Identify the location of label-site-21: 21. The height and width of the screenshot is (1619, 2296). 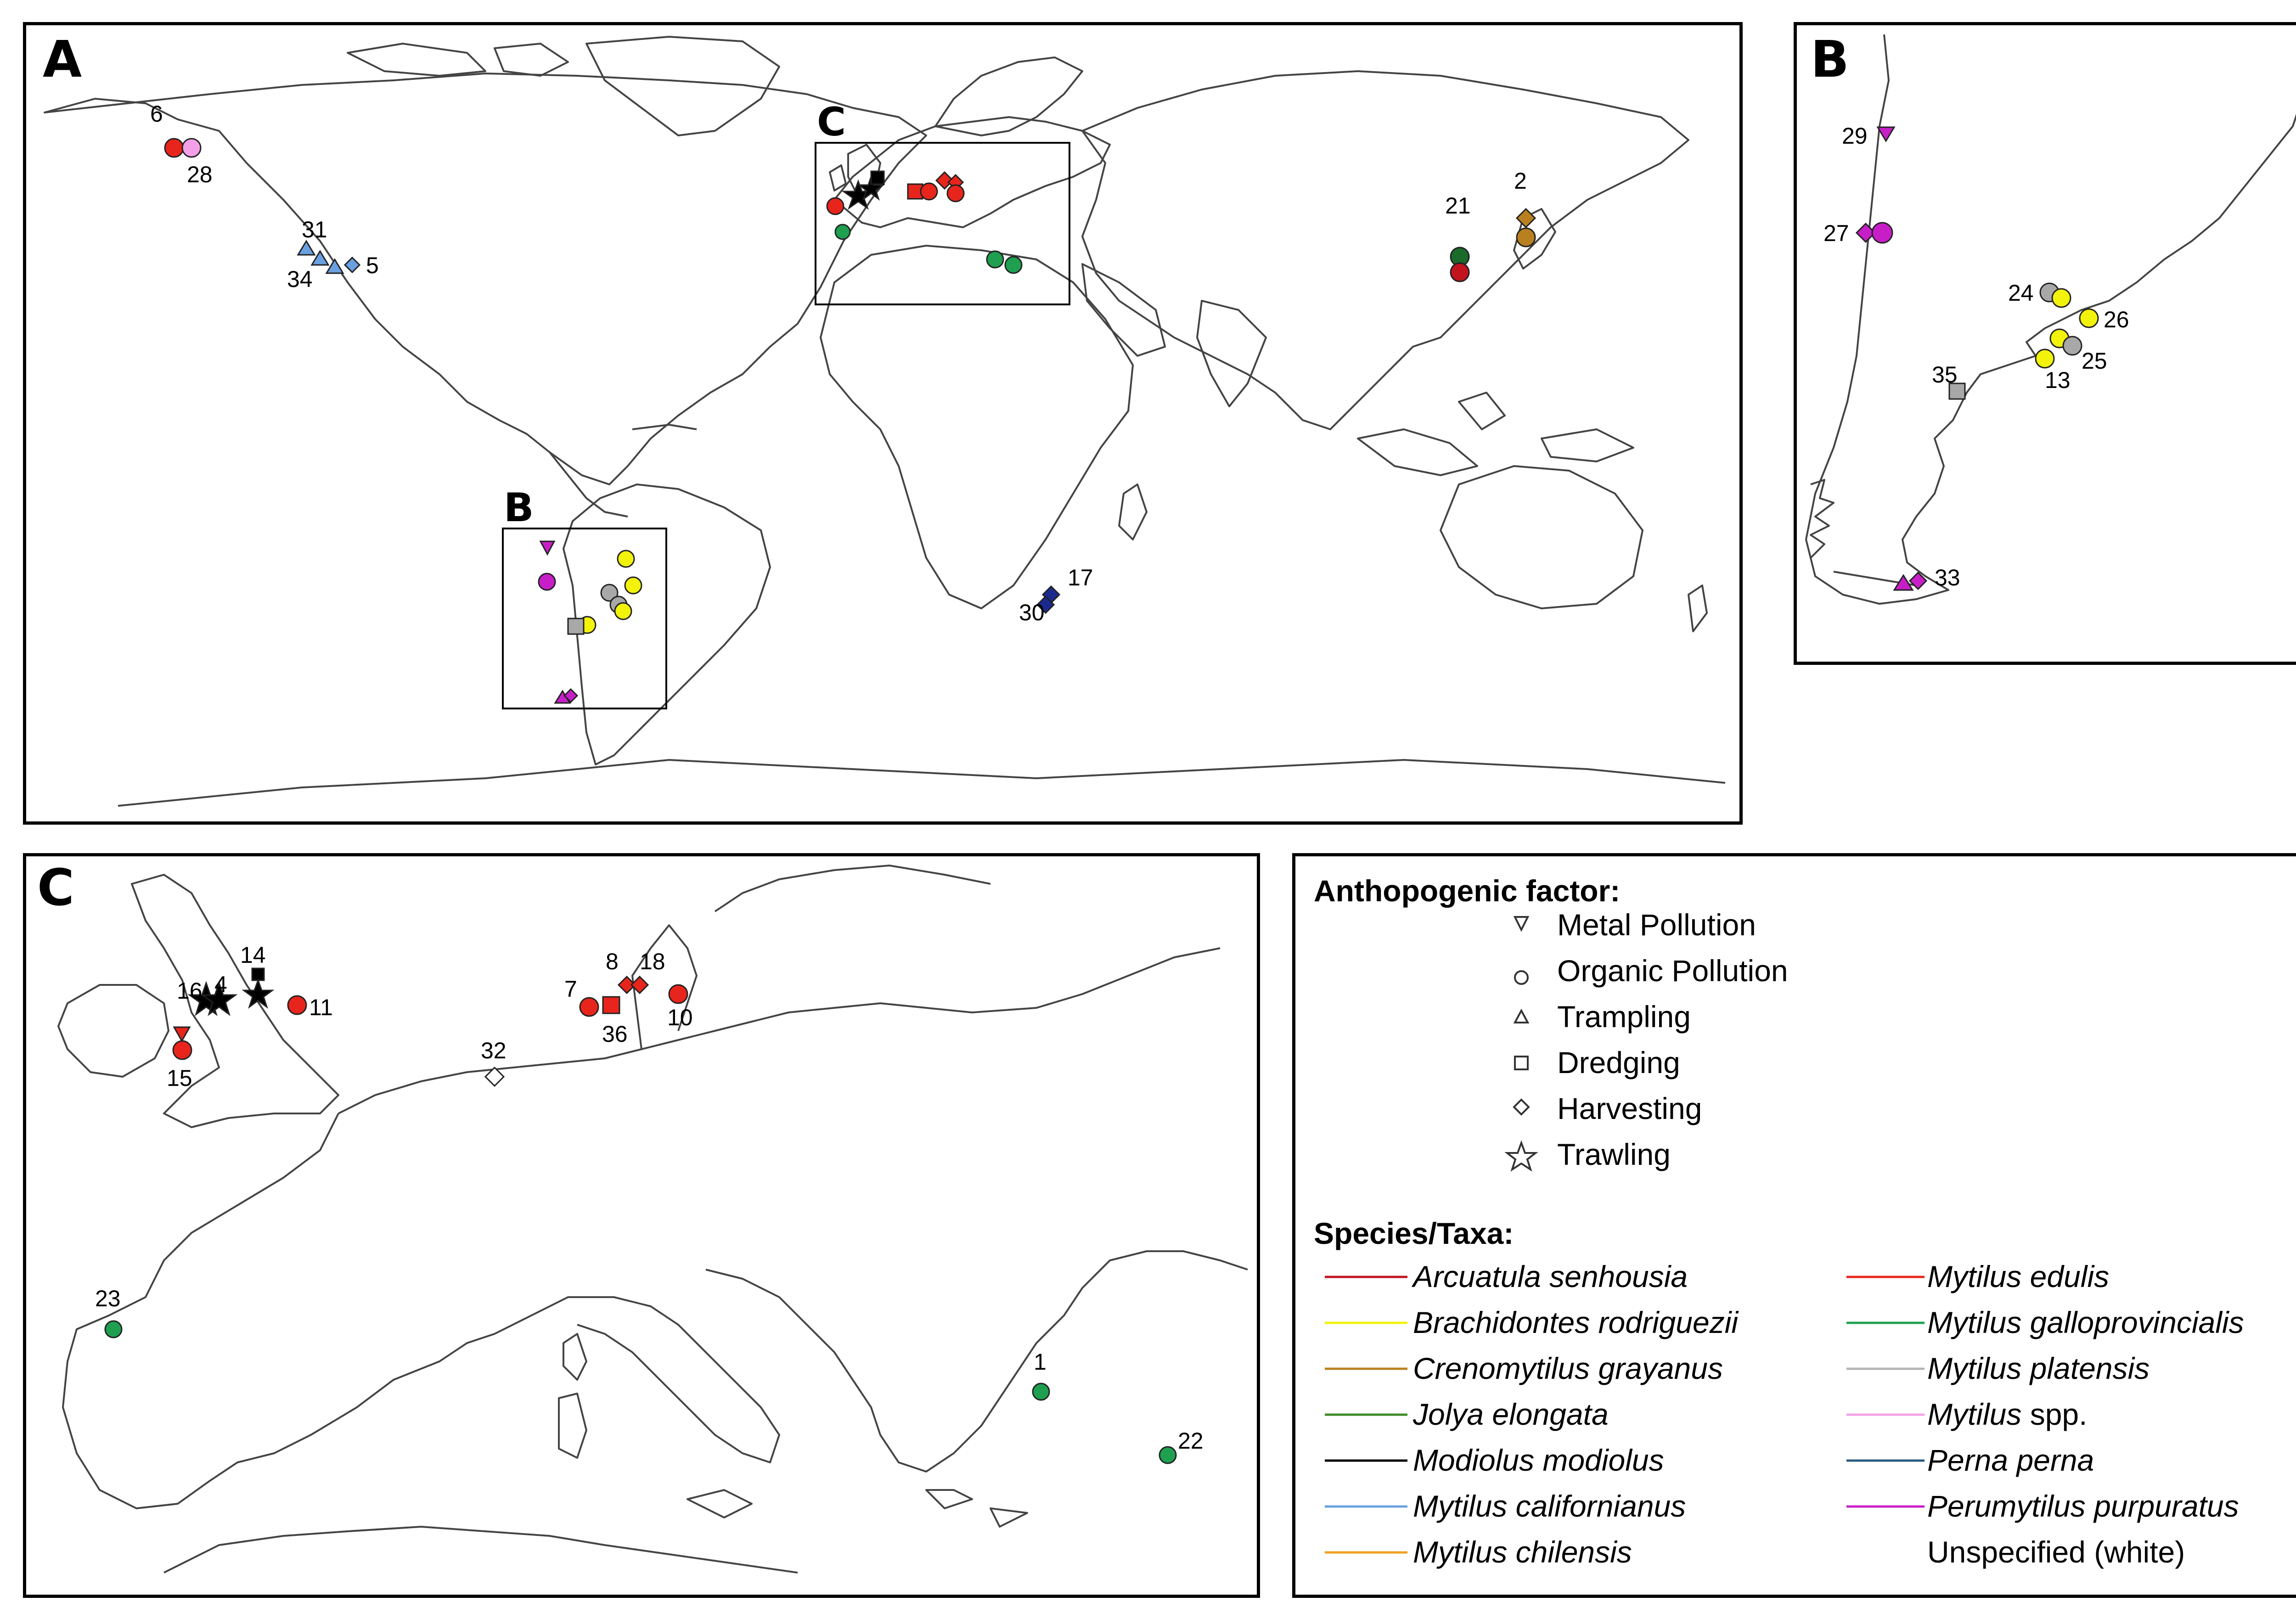
(1458, 206).